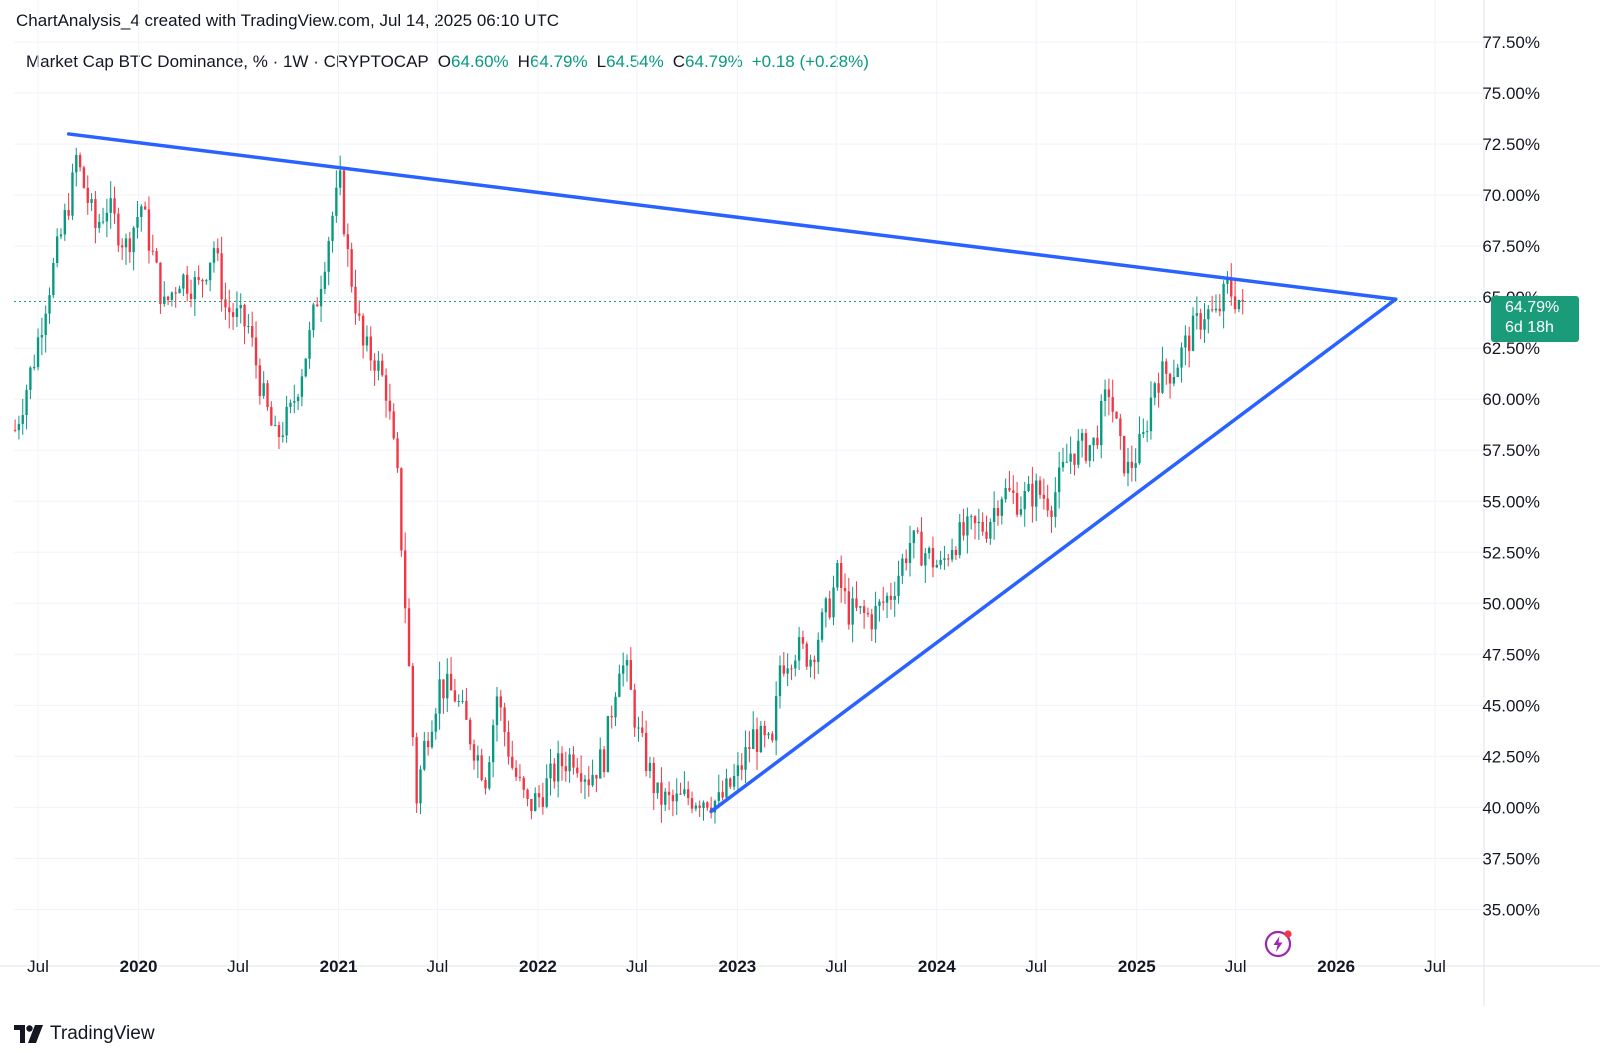 The width and height of the screenshot is (1600, 1056). Describe the element at coordinates (1278, 943) in the screenshot. I see `lightning-icon` at that location.